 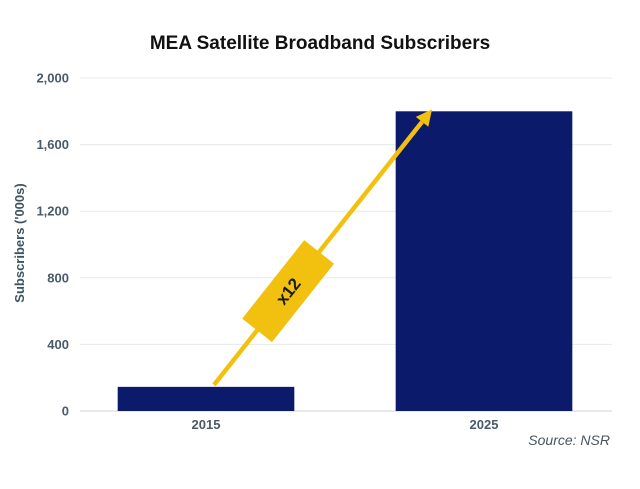 I want to click on growth-label: x12, so click(x=288, y=291).